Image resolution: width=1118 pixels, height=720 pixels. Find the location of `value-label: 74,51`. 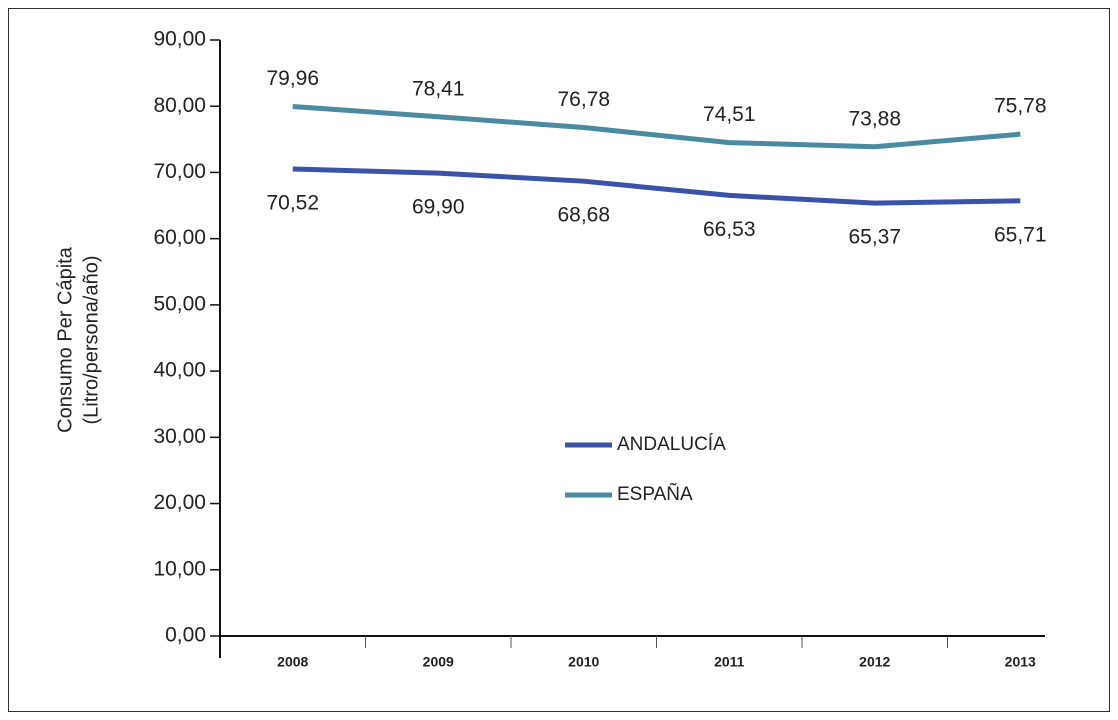

value-label: 74,51 is located at coordinates (729, 114).